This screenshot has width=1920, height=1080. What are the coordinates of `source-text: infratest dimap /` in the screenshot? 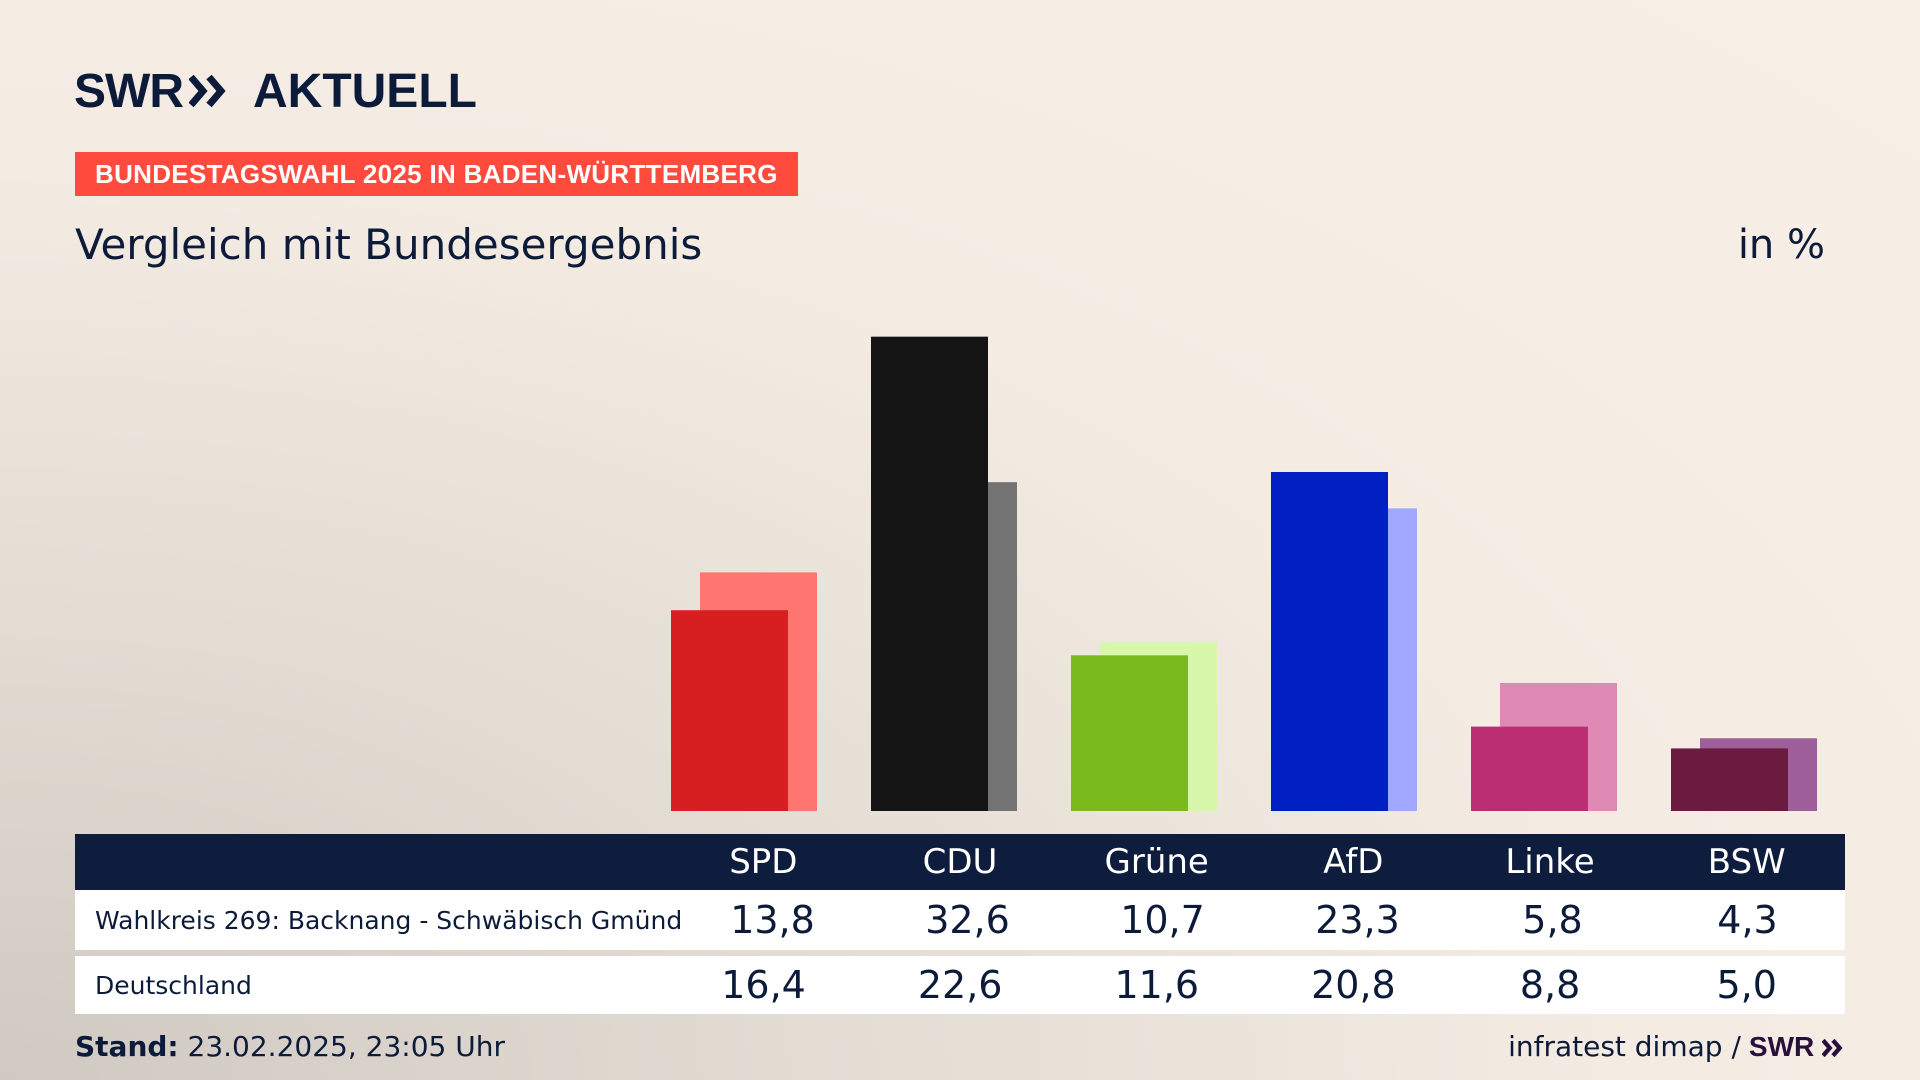 It's located at (1624, 1046).